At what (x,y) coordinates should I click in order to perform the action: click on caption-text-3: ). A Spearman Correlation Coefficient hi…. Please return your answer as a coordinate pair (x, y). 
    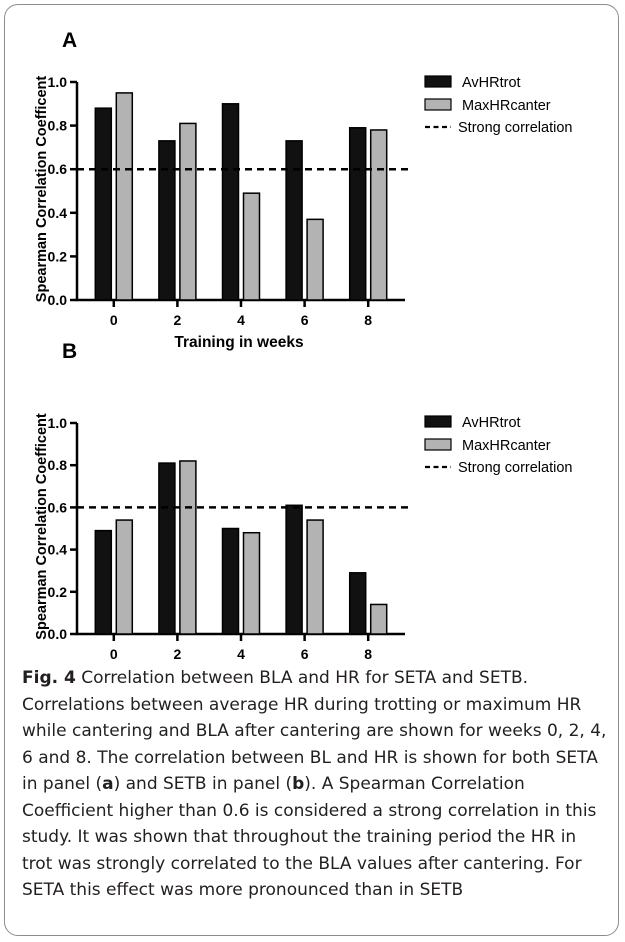
    Looking at the image, I should click on (309, 837).